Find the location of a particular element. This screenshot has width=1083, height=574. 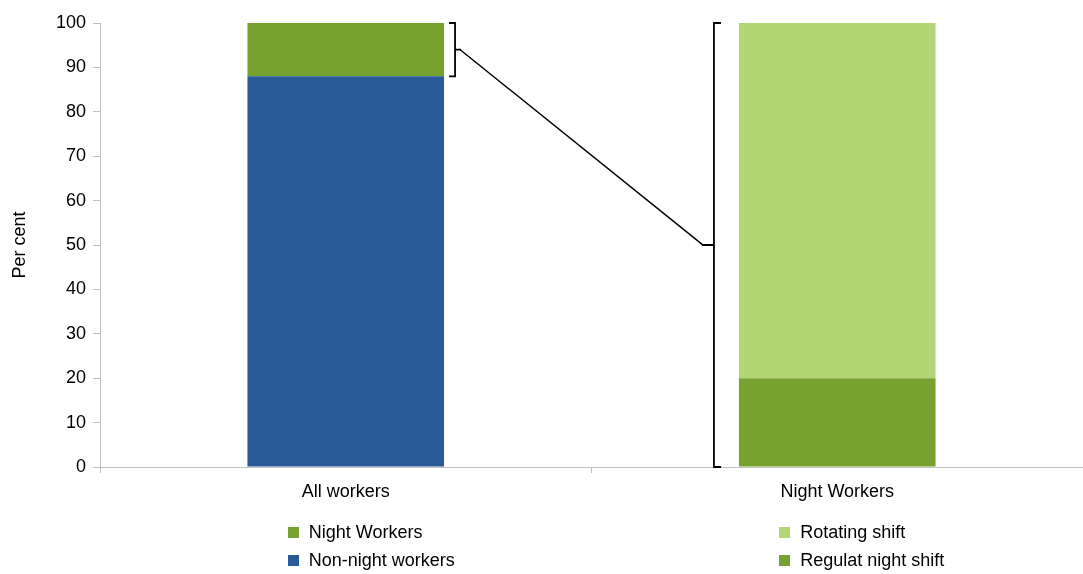

y-tick-label: 10 is located at coordinates (75, 421).